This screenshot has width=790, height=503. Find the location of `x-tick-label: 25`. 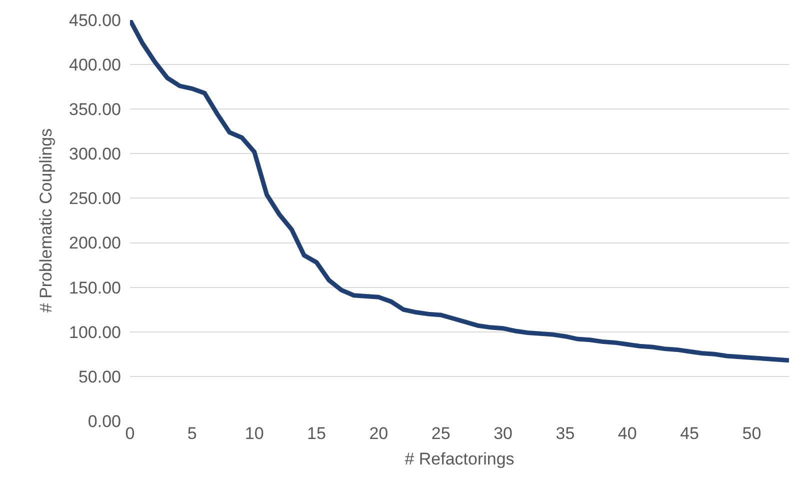

x-tick-label: 25 is located at coordinates (440, 433).